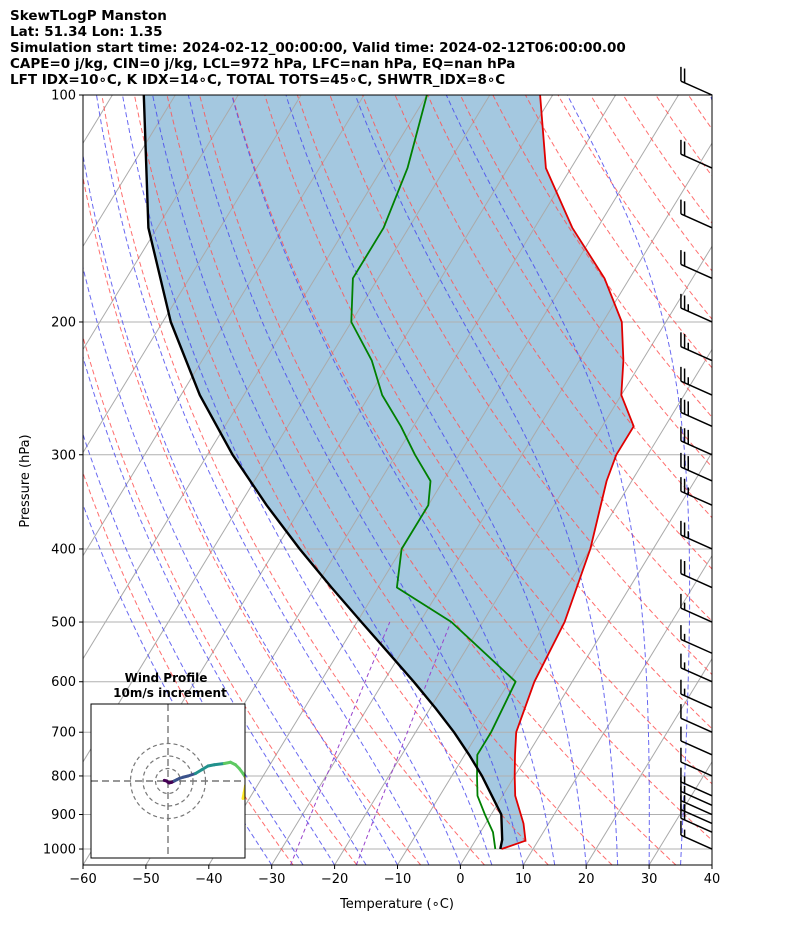 The height and width of the screenshot is (937, 794). I want to click on x-tick-label: −30, so click(271, 879).